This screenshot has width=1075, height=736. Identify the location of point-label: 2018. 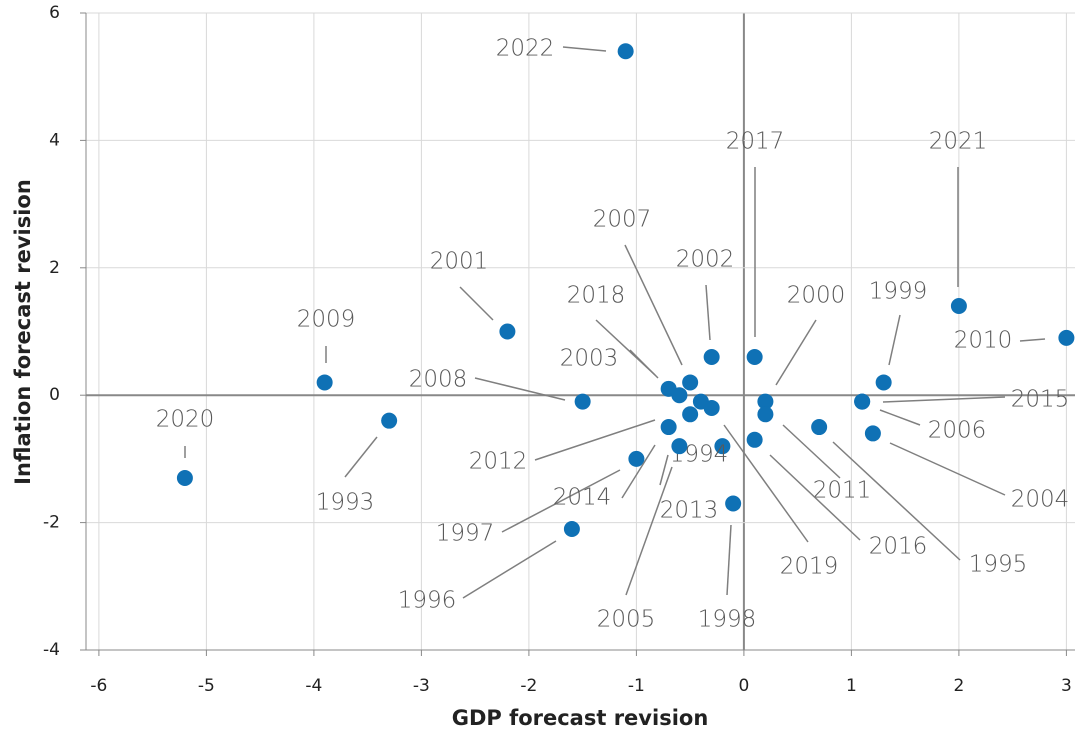
(596, 296).